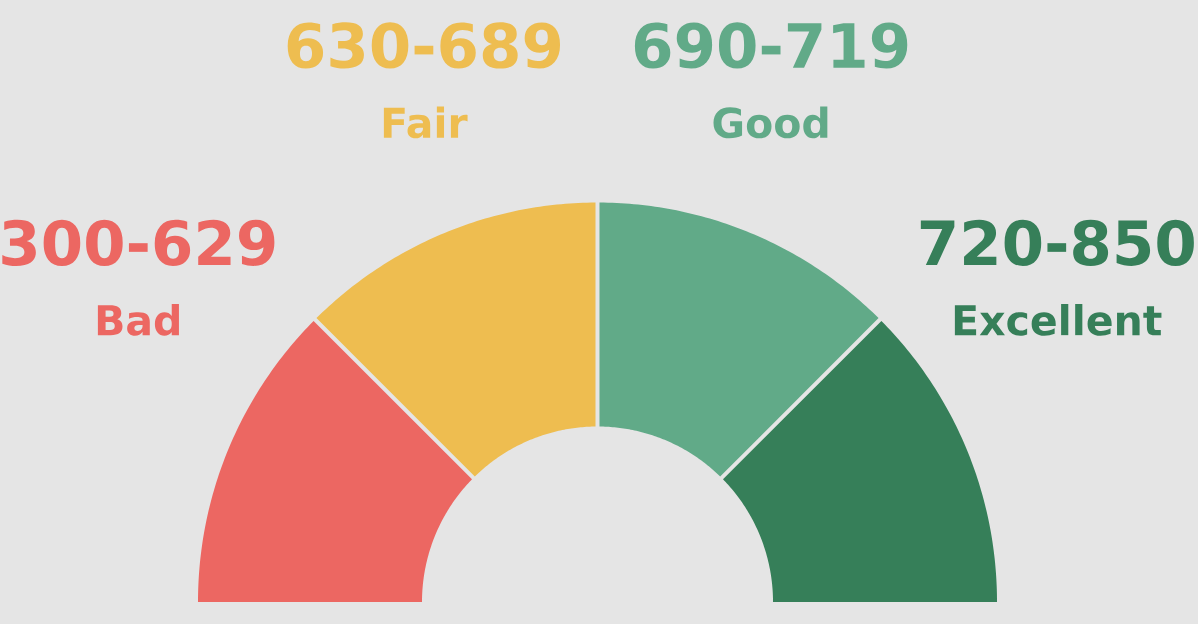 Image resolution: width=1198 pixels, height=624 pixels. What do you see at coordinates (770, 122) in the screenshot?
I see `slice-label: Good` at bounding box center [770, 122].